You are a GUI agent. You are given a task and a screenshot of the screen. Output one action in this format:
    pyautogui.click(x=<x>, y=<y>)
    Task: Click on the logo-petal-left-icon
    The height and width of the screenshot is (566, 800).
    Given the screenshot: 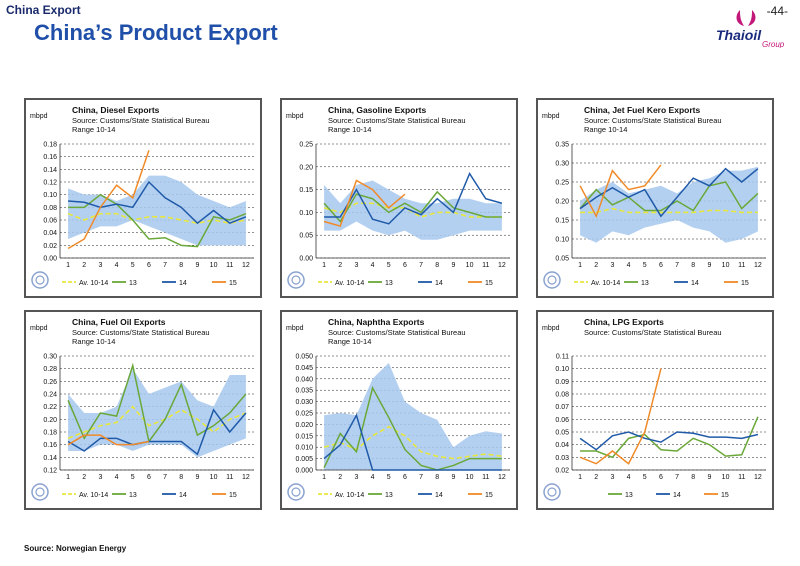 What is the action you would take?
    pyautogui.click(x=740, y=18)
    